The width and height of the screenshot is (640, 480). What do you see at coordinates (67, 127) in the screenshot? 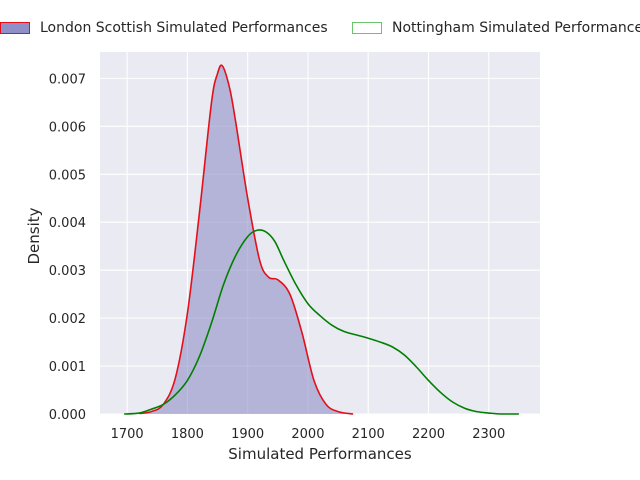
I see `y-tick-label: 0.006` at bounding box center [67, 127].